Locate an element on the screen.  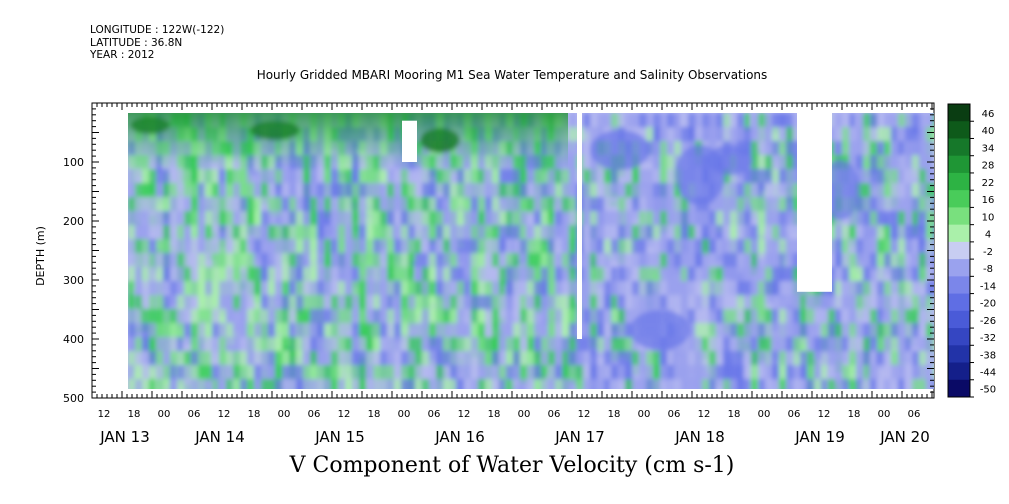
colorbar-label: 10 is located at coordinates (988, 217).